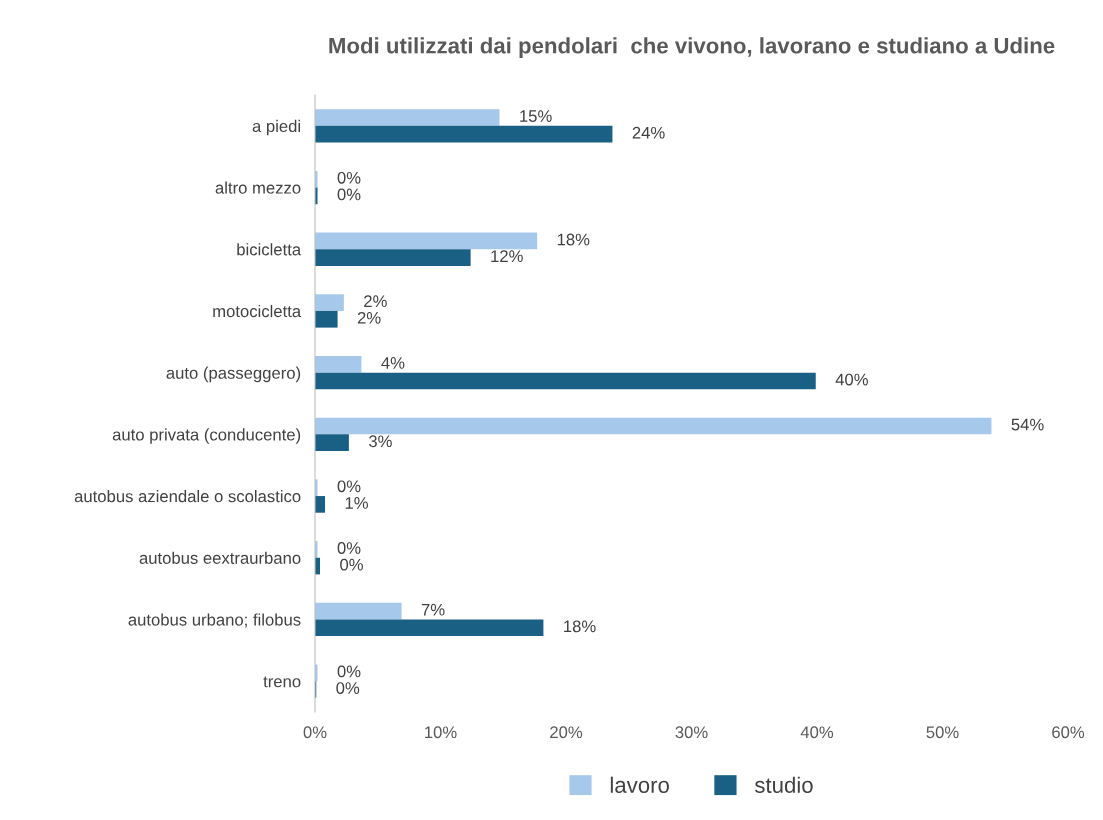 The image size is (1103, 820). Describe the element at coordinates (1027, 424) in the screenshot. I see `data-label: 54%` at that location.